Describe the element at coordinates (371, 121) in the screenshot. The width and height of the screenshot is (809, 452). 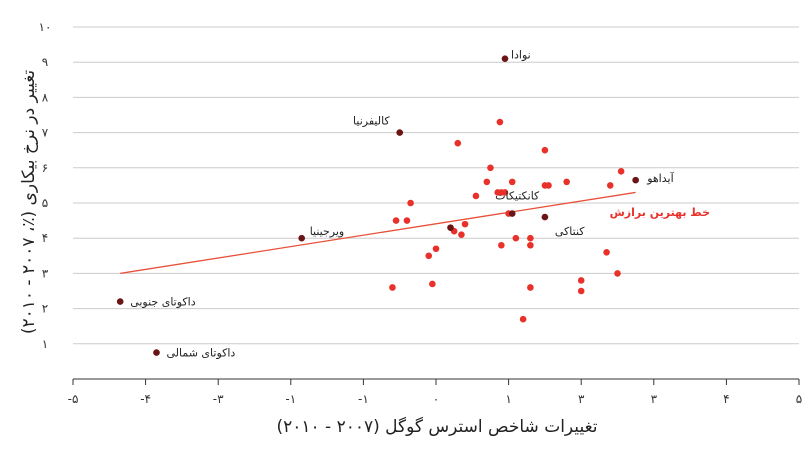
I see `point-label: کالیفرنیا` at that location.